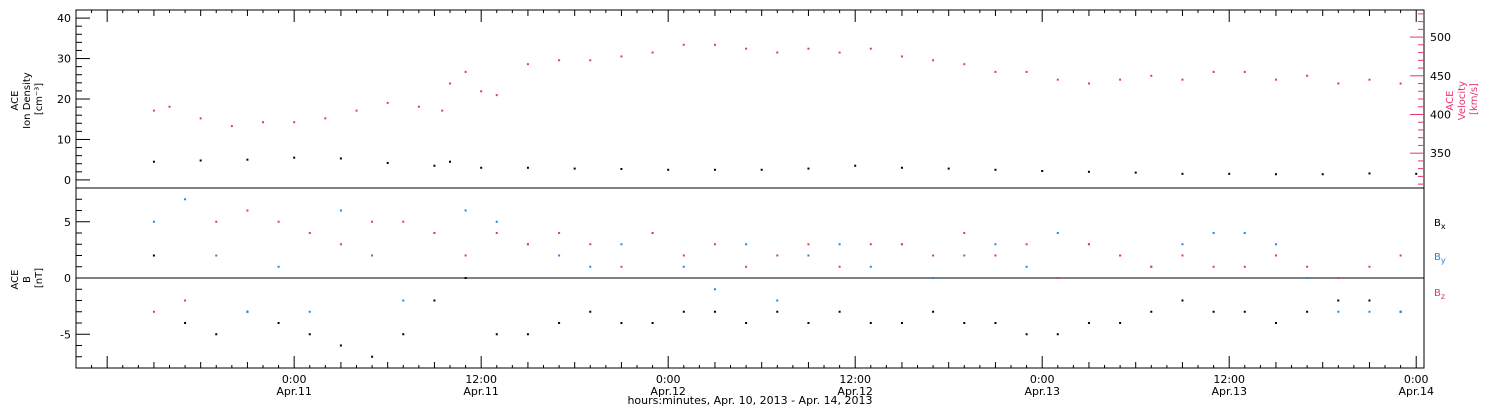  I want to click on top-right-tick-label: 500, so click(1440, 37).